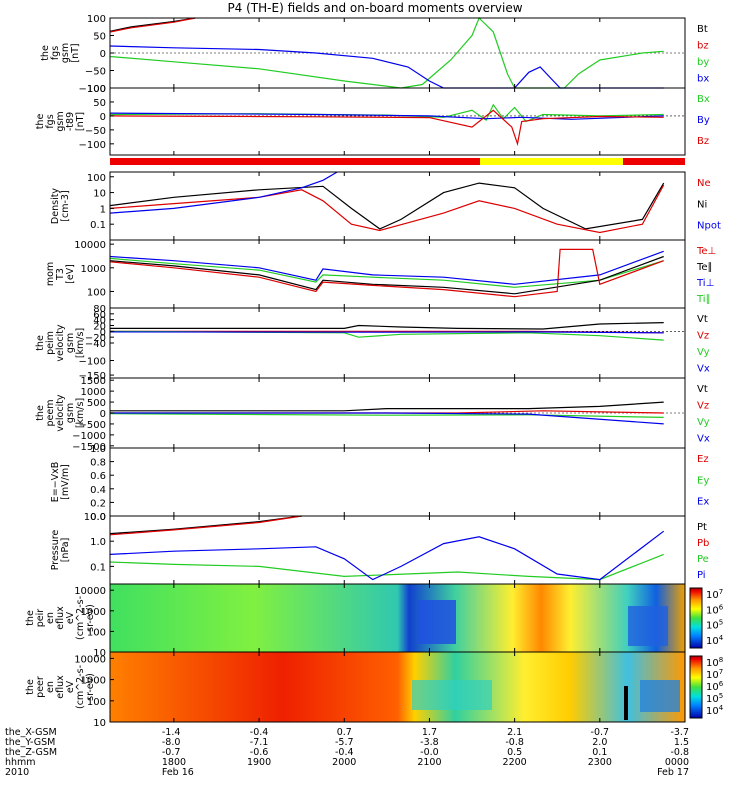  Describe the element at coordinates (429, 742) in the screenshot. I see `position-row-value: -3.8` at that location.